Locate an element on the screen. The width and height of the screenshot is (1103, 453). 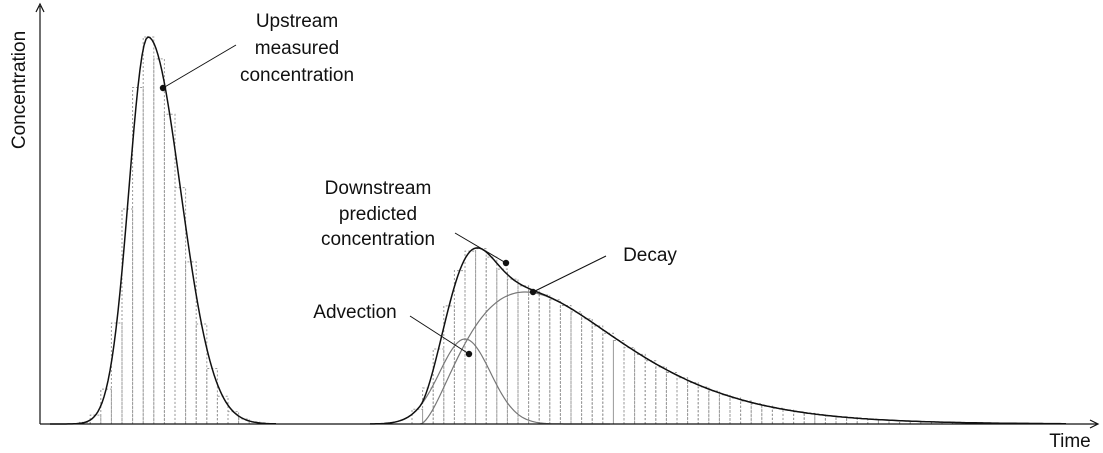
annotation-text: Advection is located at coordinates (354, 312).